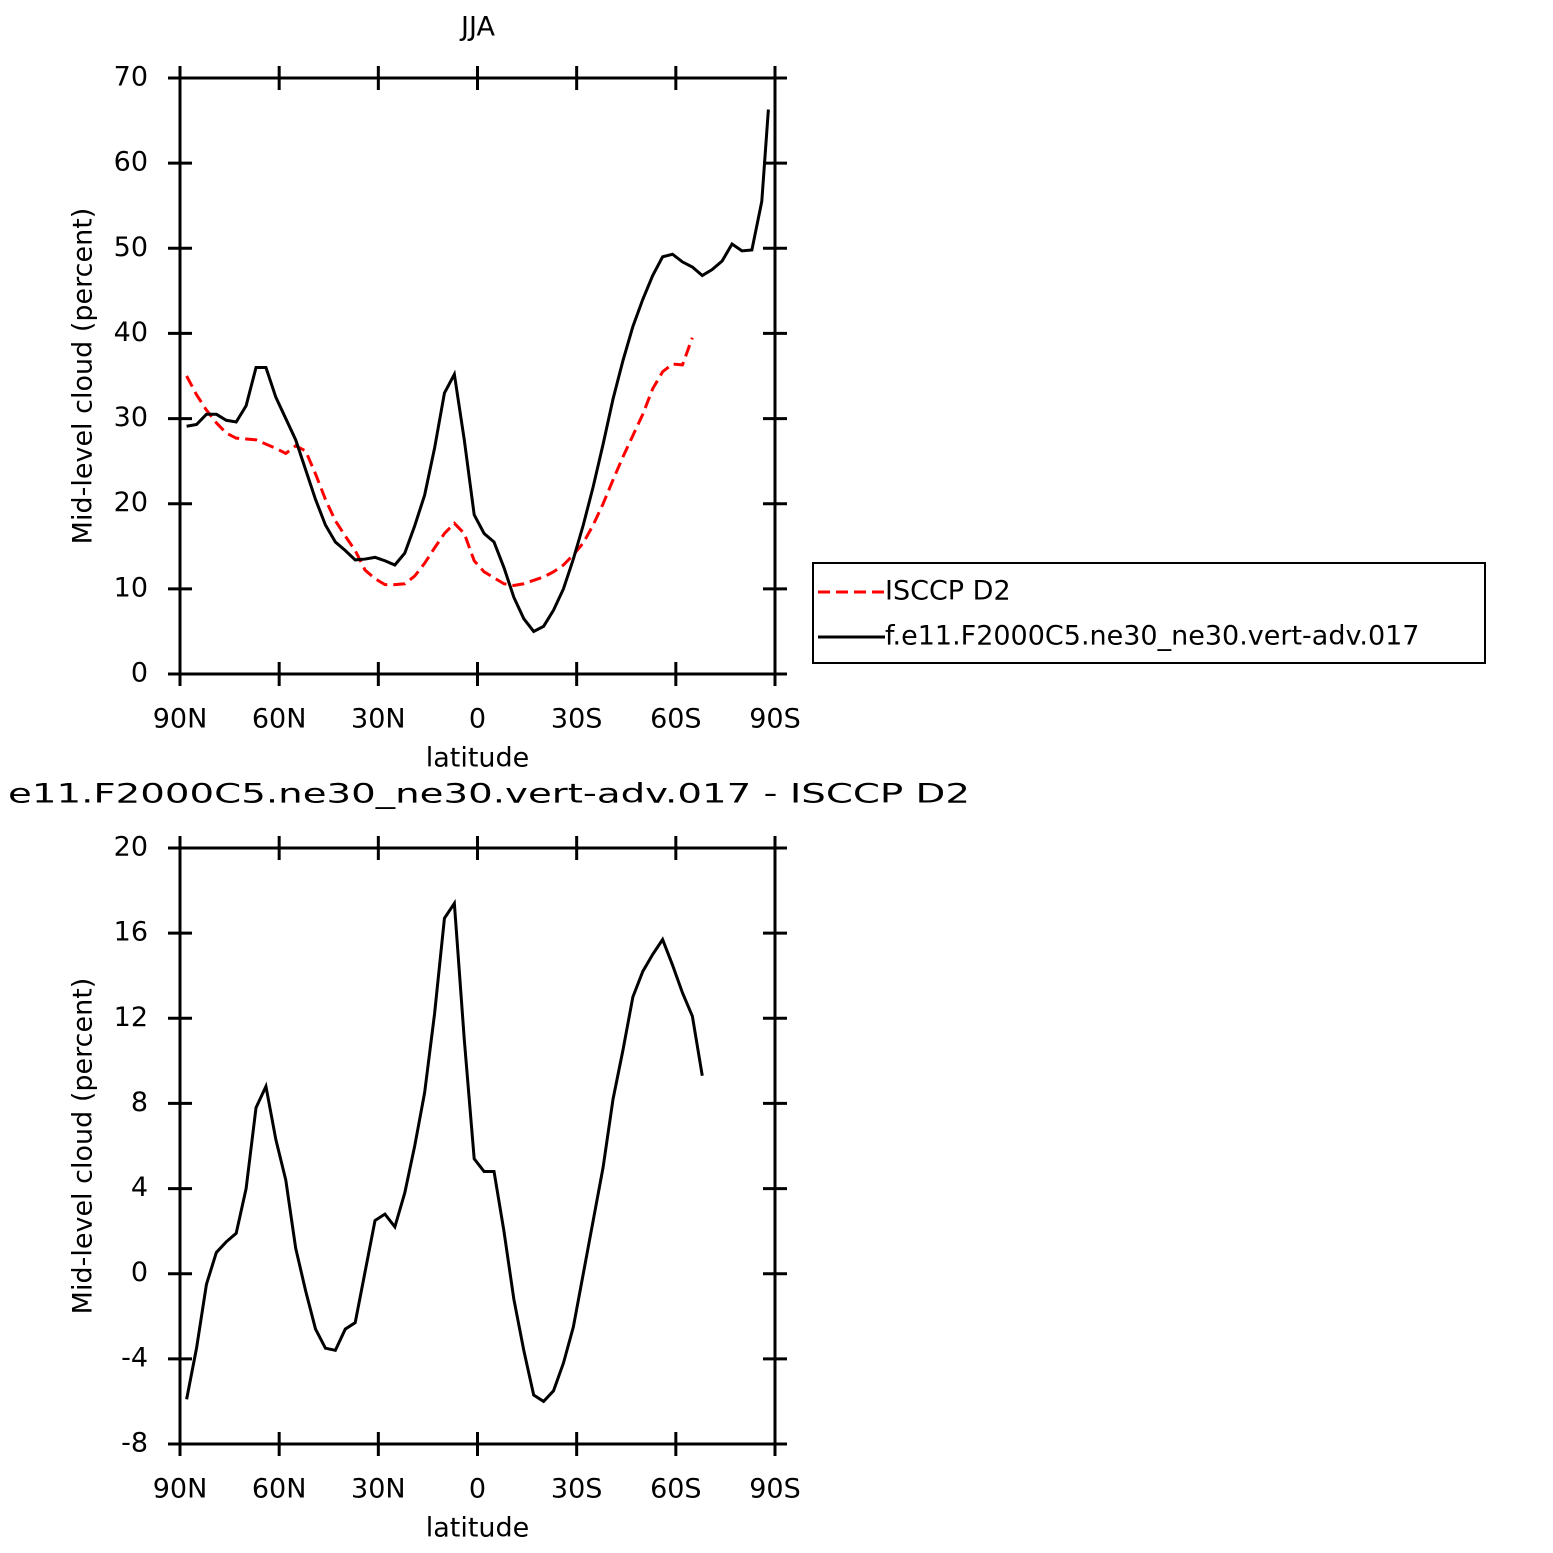 The width and height of the screenshot is (1553, 1553). Describe the element at coordinates (131, 332) in the screenshot. I see `y-tick-label: 40` at that location.